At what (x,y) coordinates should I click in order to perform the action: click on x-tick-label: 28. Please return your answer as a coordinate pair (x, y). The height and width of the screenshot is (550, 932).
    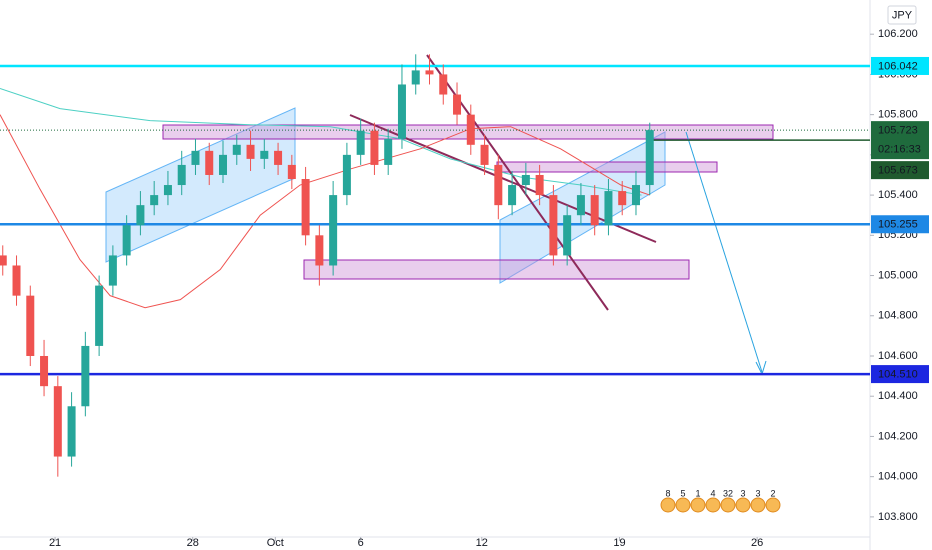
    Looking at the image, I should click on (193, 543).